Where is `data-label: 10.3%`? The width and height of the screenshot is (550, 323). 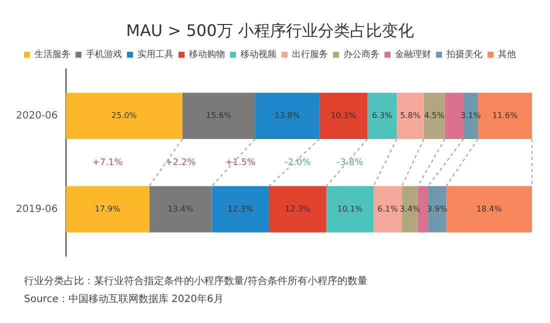 data-label: 10.3% is located at coordinates (343, 115).